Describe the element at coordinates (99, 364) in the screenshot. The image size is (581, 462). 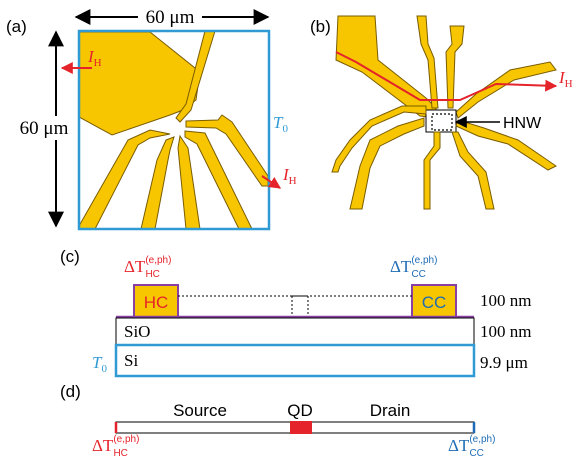
I see `bath-temperature-label-c: T0` at that location.